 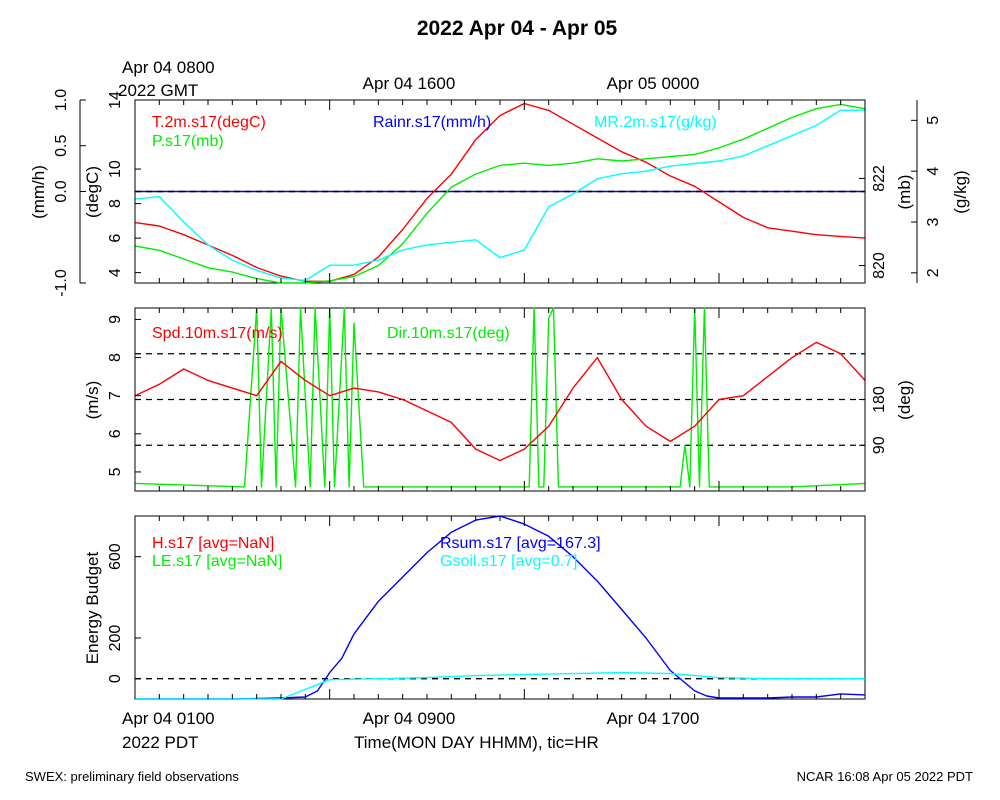 What do you see at coordinates (520, 543) in the screenshot?
I see `legend-radiation-sum: Rsum.s17 [avg=167.3]` at bounding box center [520, 543].